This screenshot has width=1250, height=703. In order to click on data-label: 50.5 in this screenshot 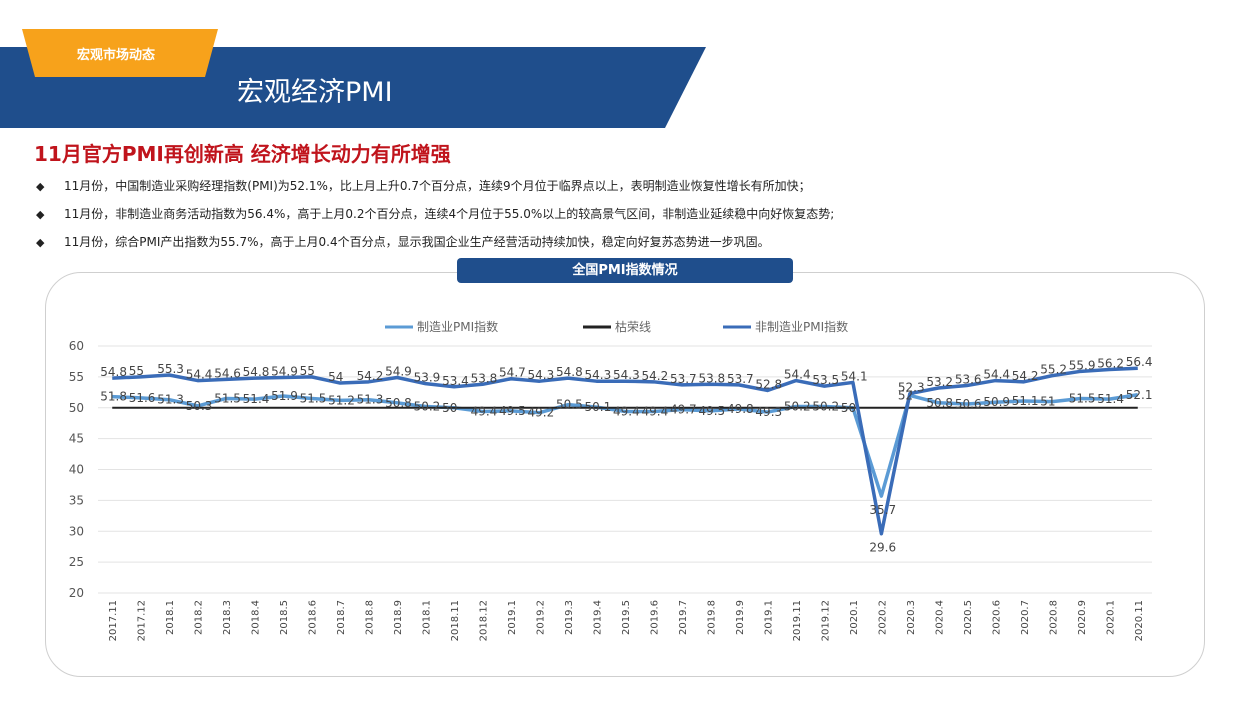, I will do `click(569, 405)`.